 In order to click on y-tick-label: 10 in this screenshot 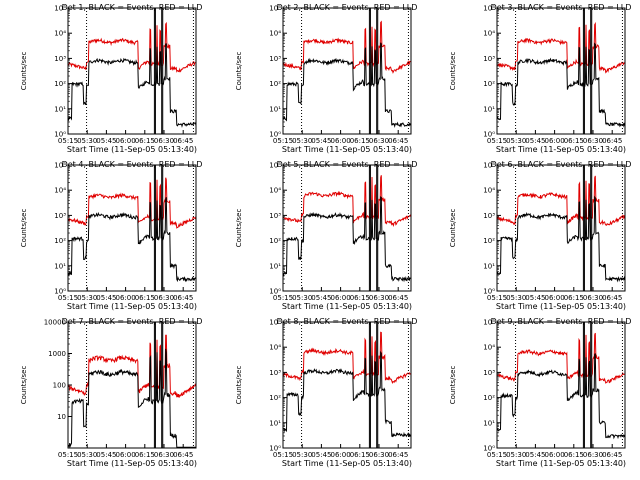, I will do `click(61, 417)`.